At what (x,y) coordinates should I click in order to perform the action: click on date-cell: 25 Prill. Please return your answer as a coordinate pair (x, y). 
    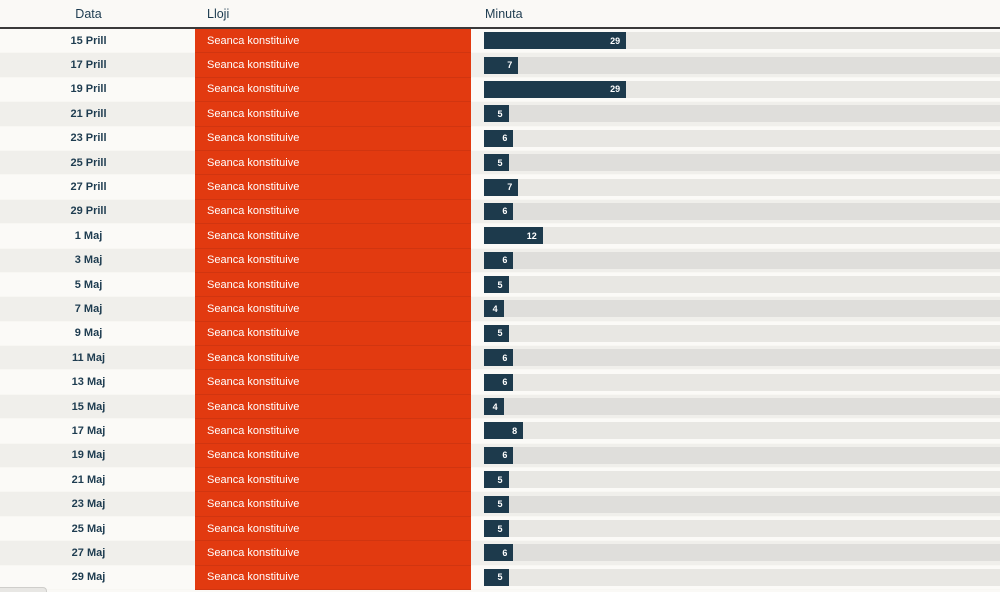
    Looking at the image, I should click on (97, 163).